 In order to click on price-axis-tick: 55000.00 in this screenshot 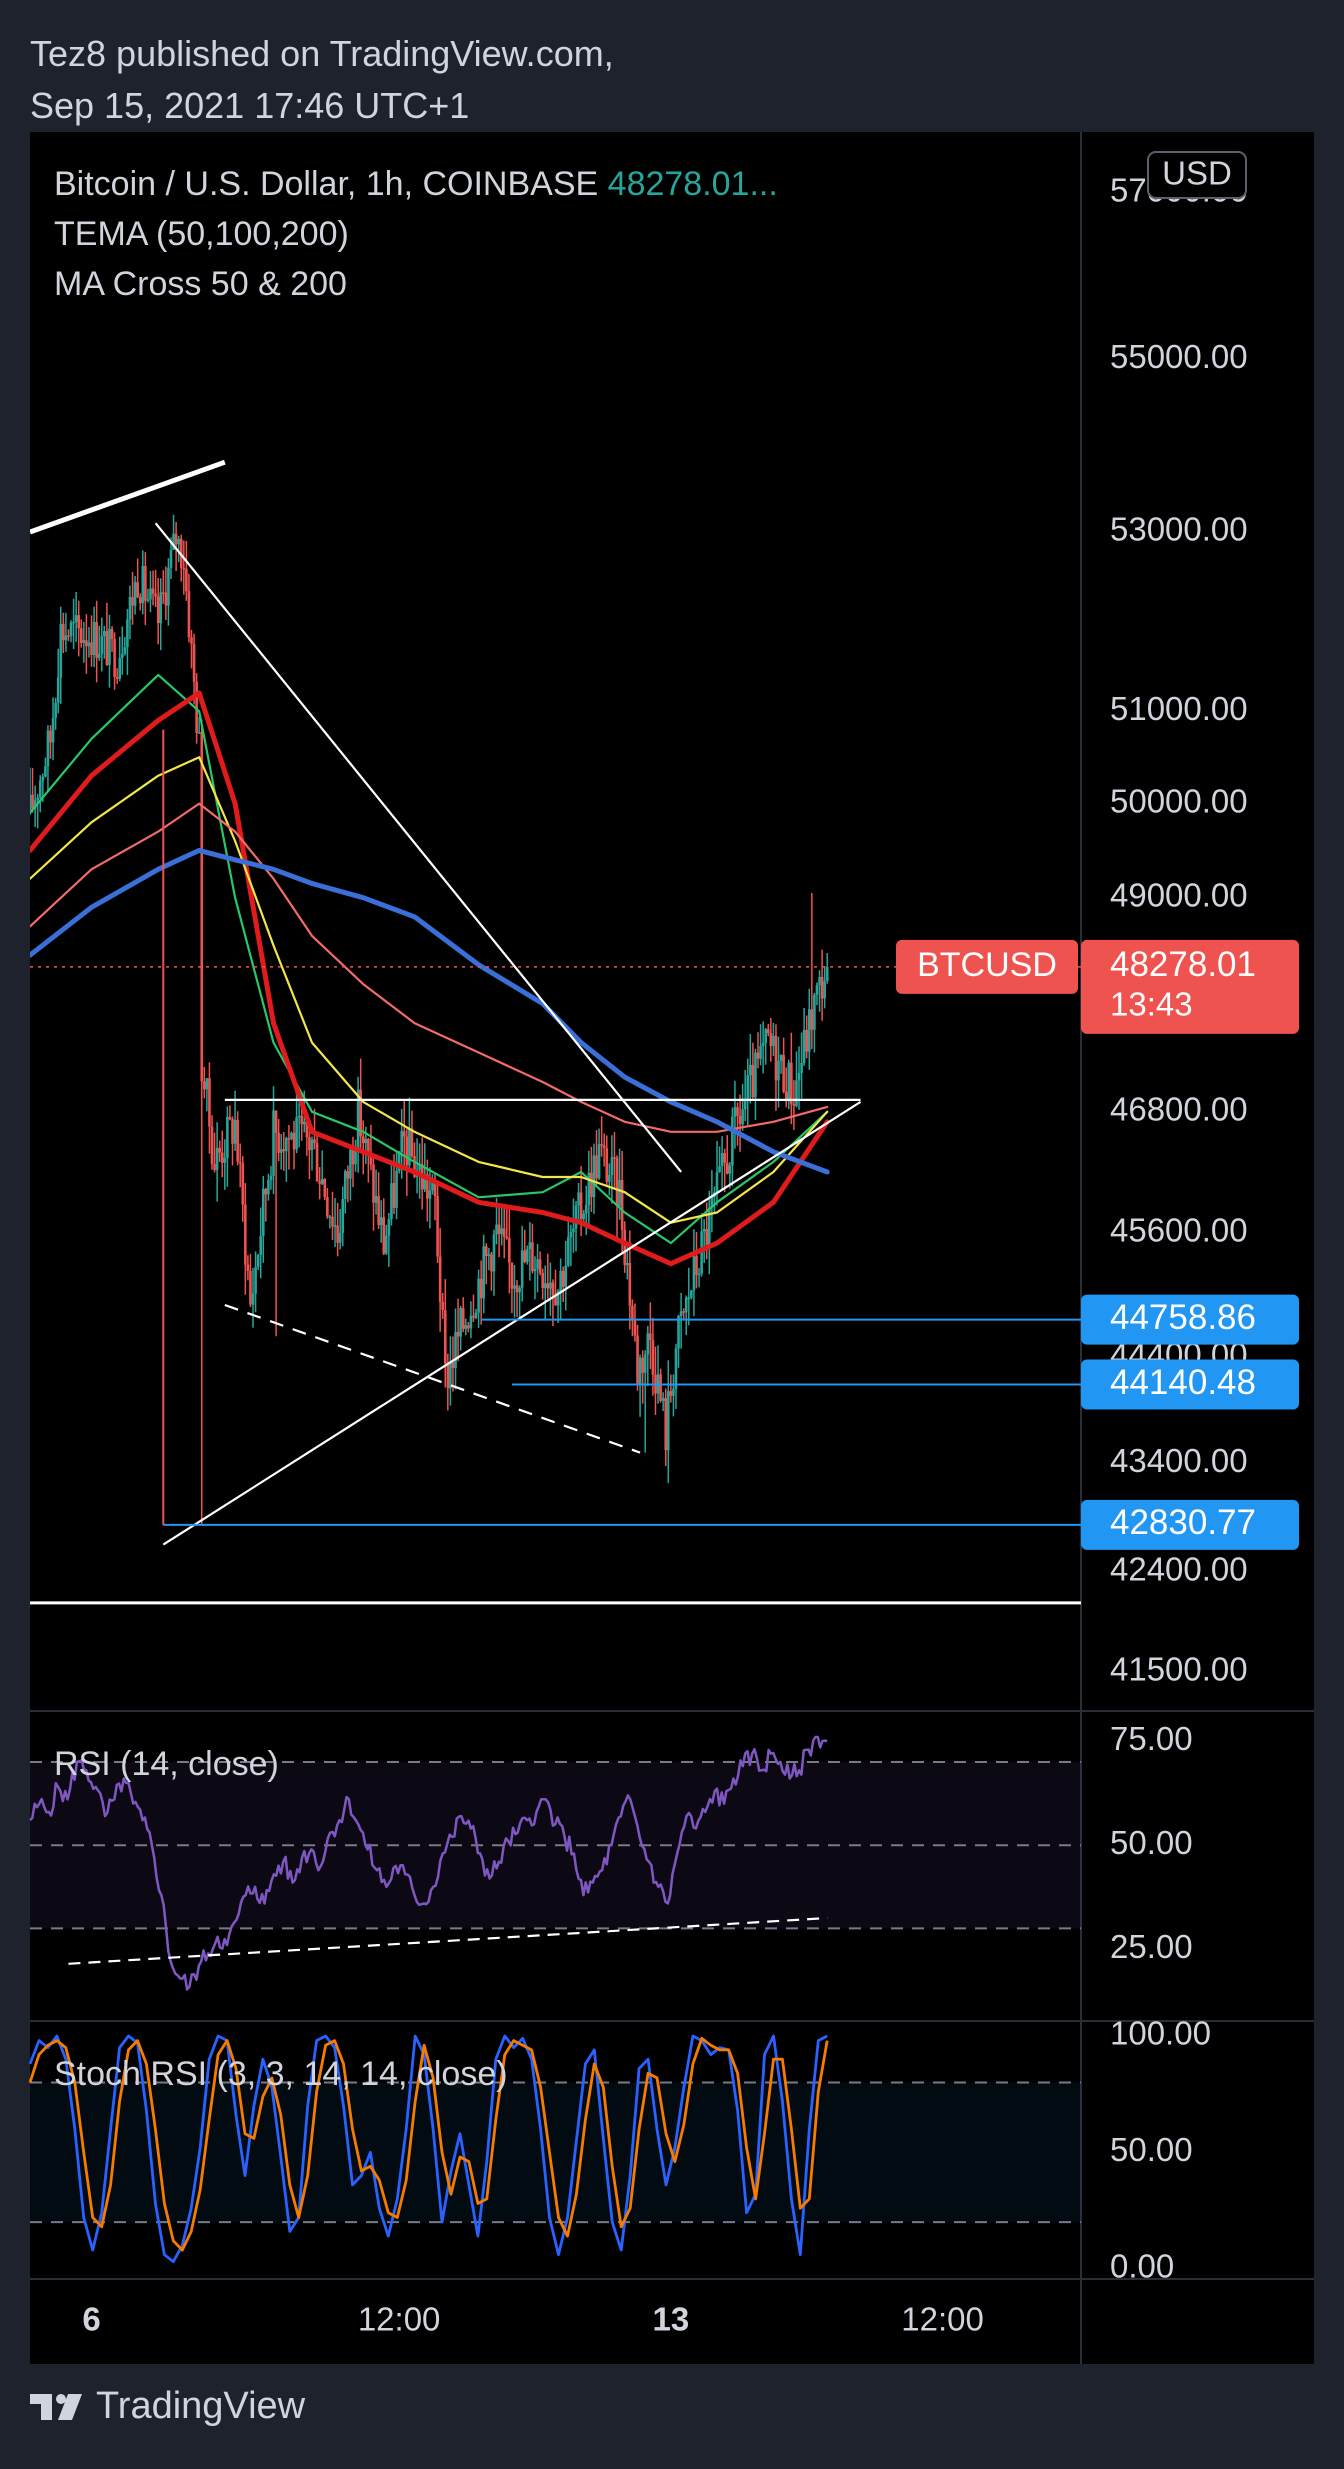, I will do `click(1179, 356)`.